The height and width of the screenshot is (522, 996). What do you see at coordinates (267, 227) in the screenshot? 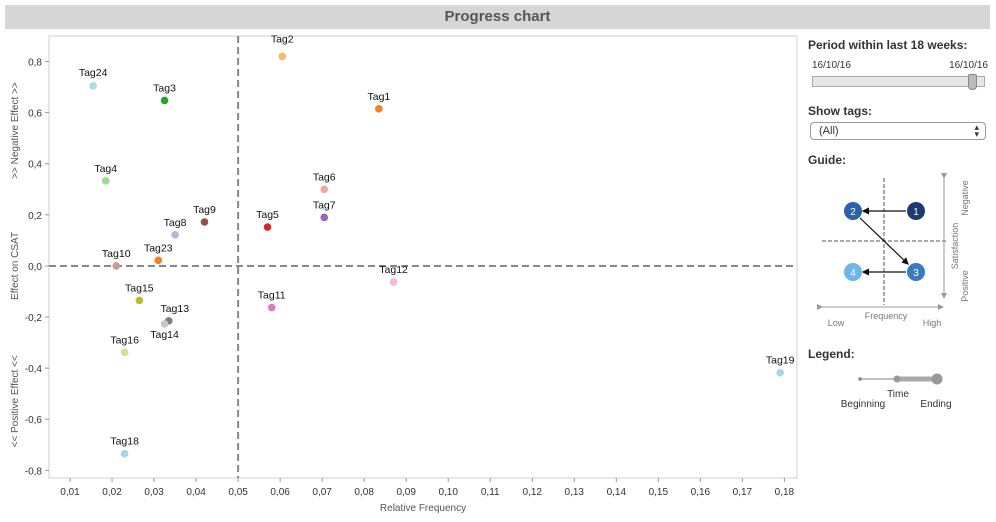
I see `data-point-tag5` at bounding box center [267, 227].